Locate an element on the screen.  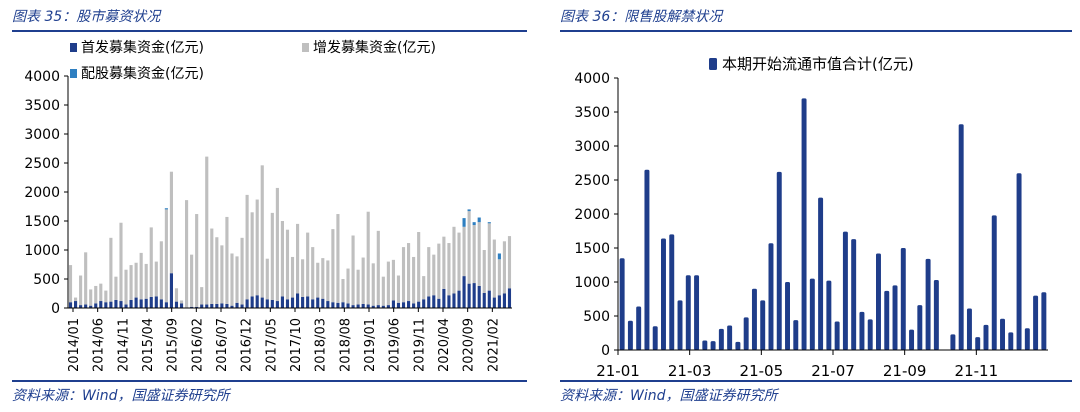
y-tick-label: 3500 is located at coordinates (592, 113).